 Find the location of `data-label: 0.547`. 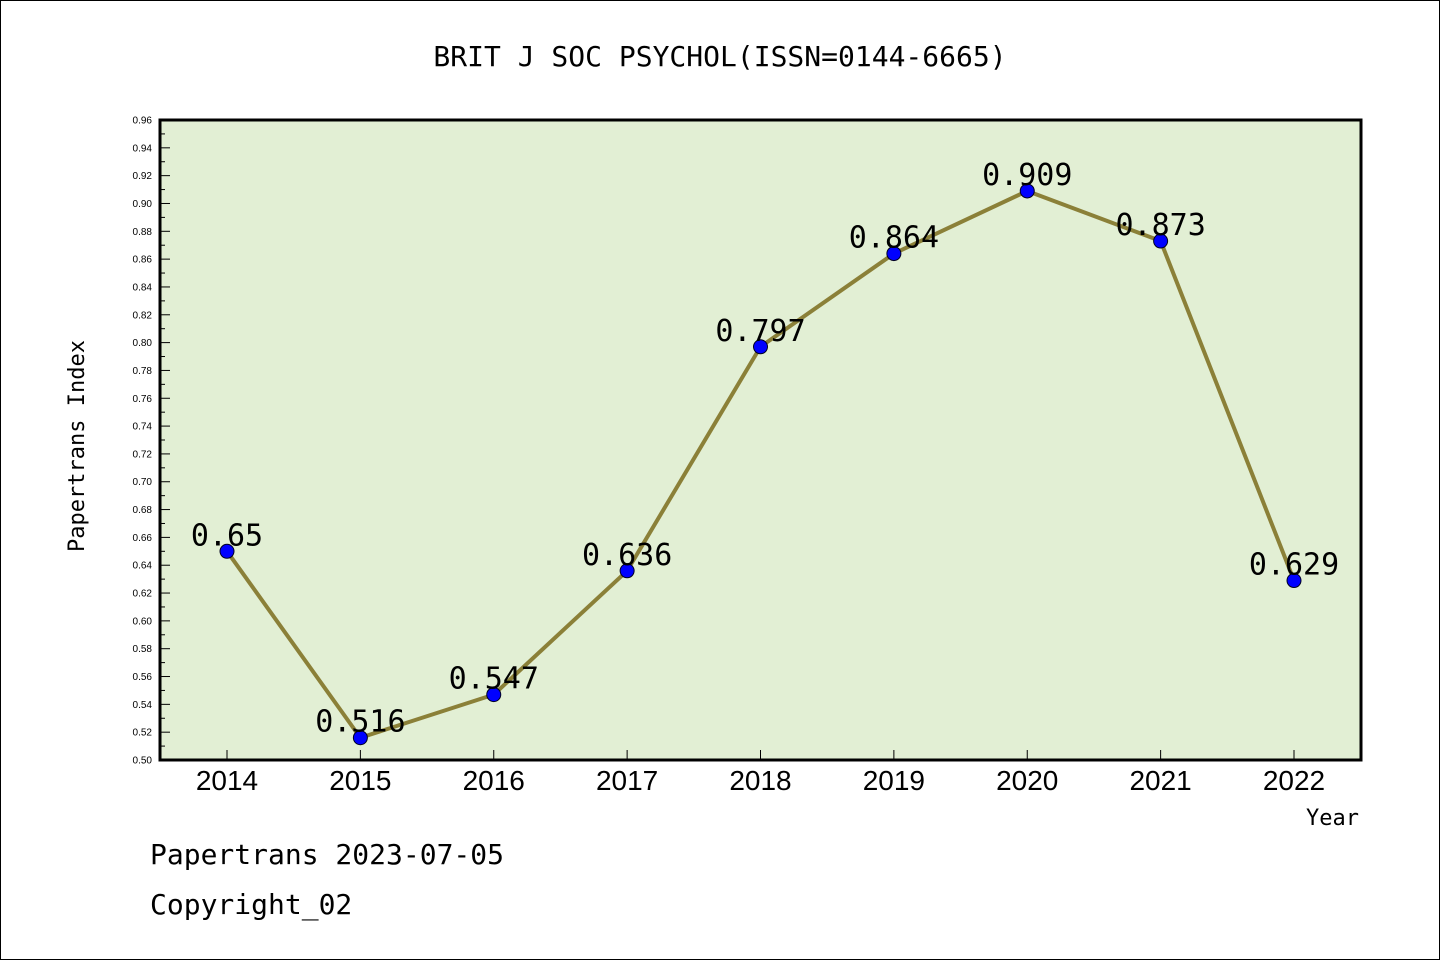

data-label: 0.547 is located at coordinates (494, 679).